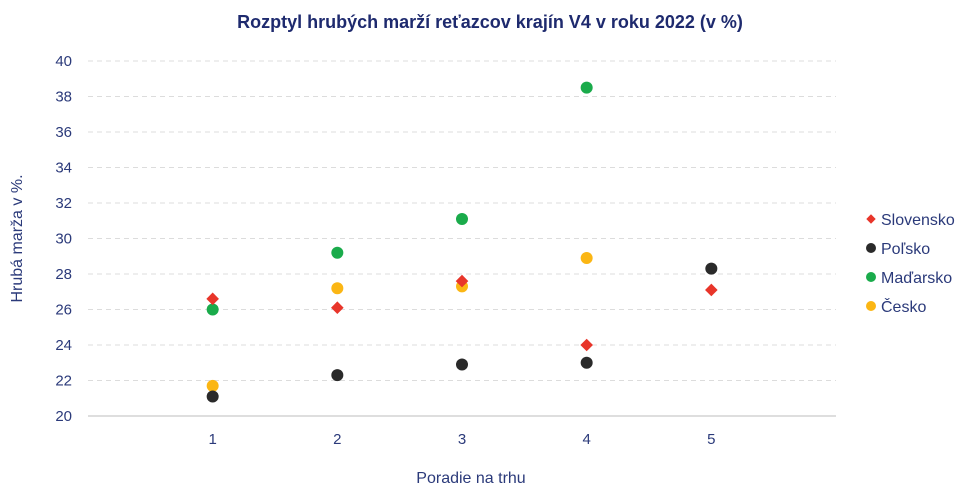 The height and width of the screenshot is (490, 980). I want to click on x-tick-label: 3, so click(462, 439).